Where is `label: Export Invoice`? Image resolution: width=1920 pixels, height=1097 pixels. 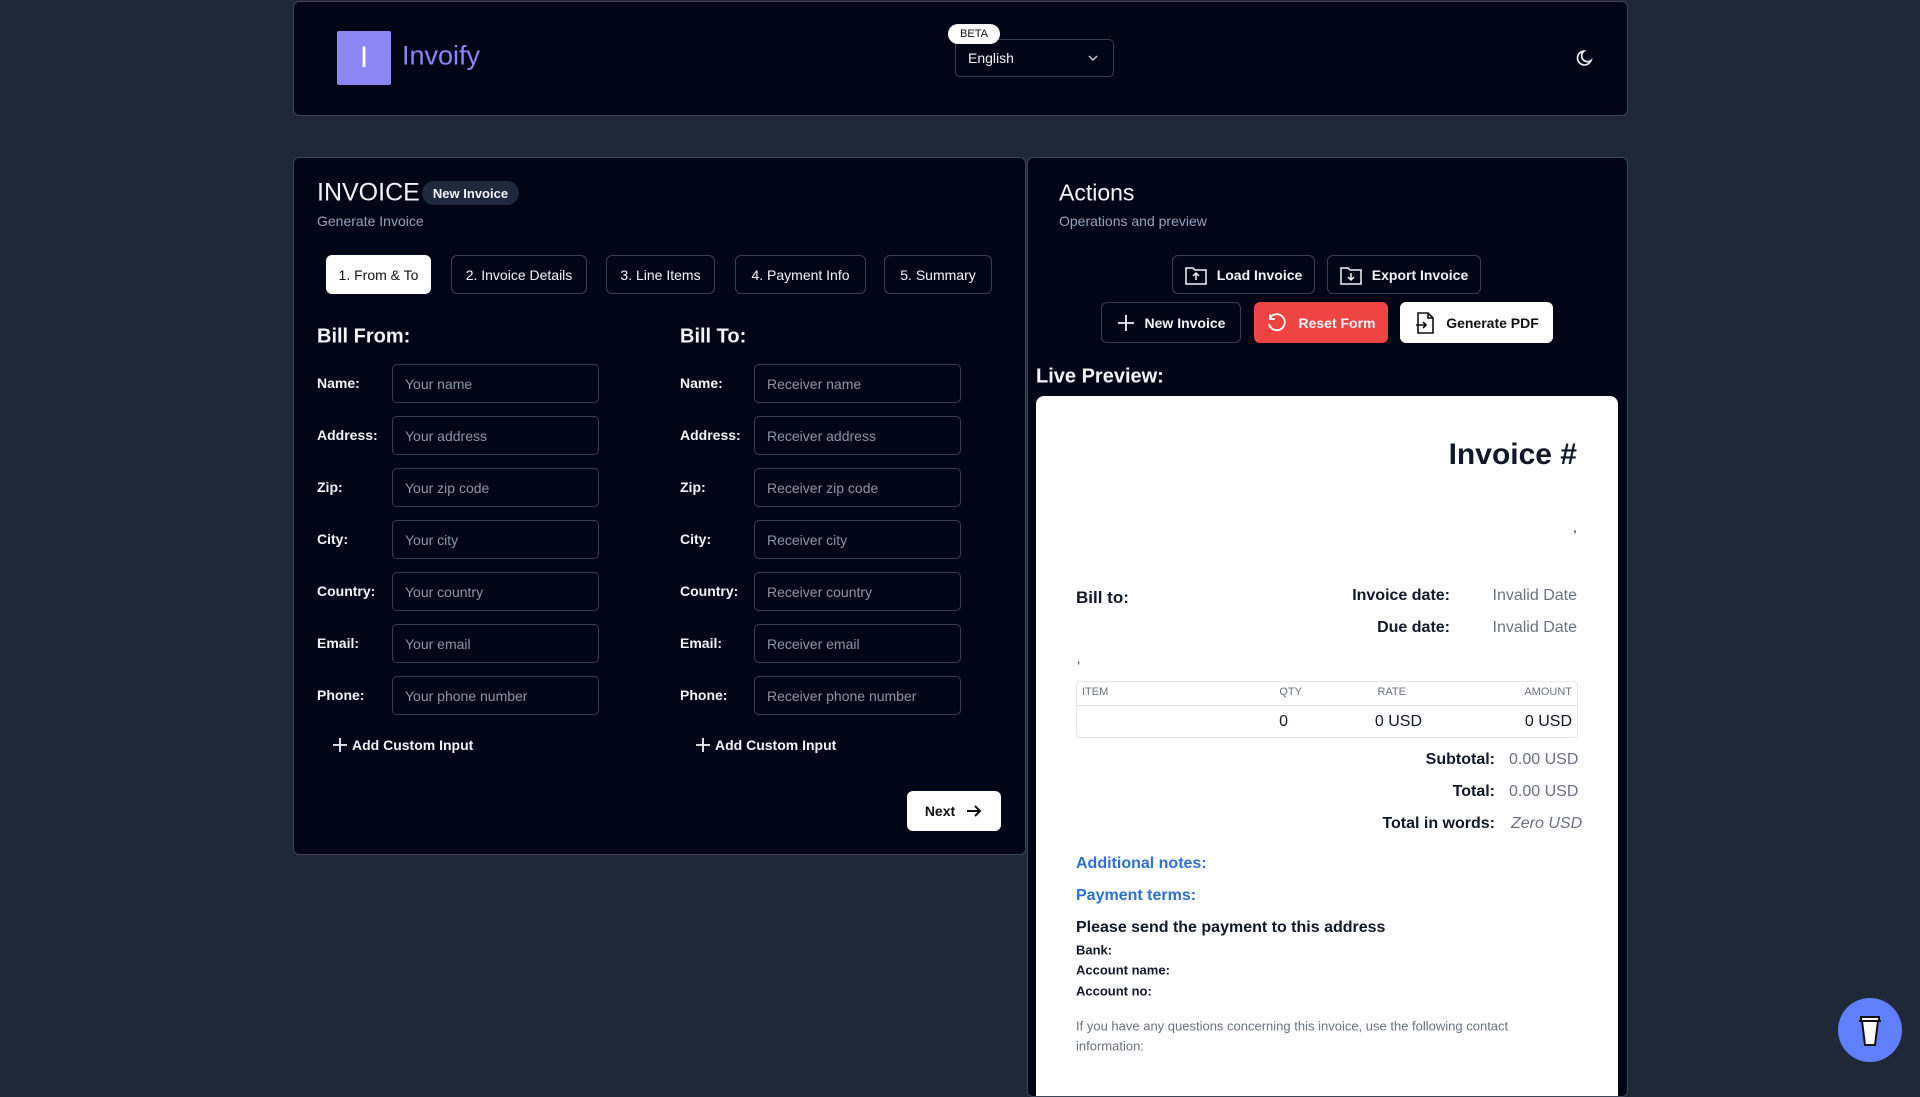
label: Export Invoice is located at coordinates (1420, 274).